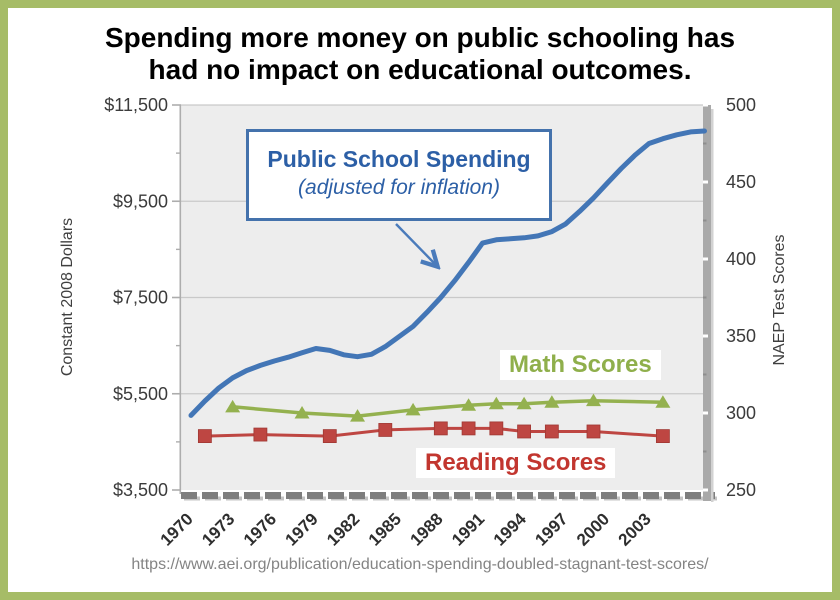 This screenshot has height=600, width=840. Describe the element at coordinates (468, 529) in the screenshot. I see `x-tick-label: 1991` at that location.